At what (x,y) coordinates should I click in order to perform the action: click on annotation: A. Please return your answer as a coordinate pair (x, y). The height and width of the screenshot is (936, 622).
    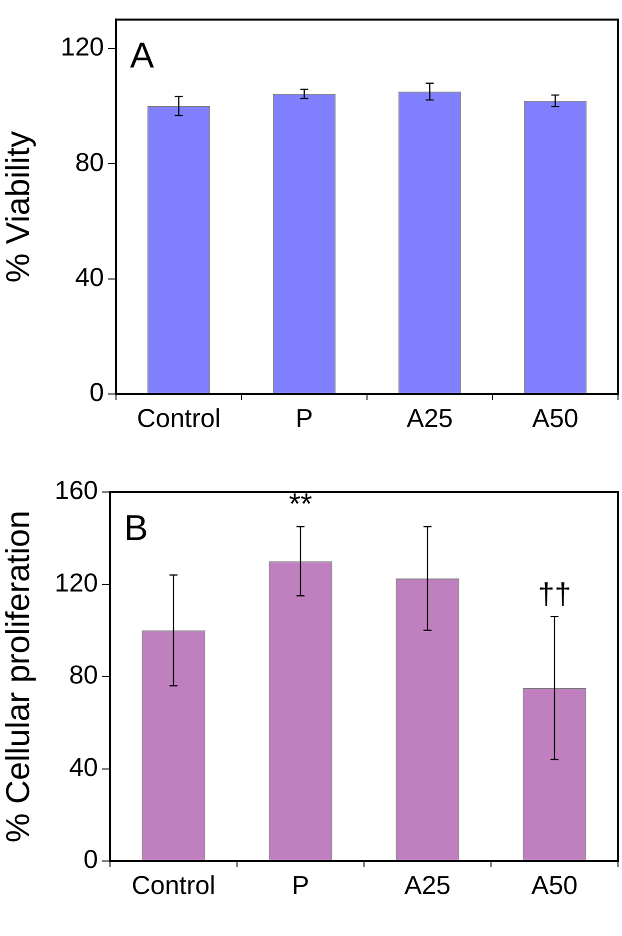
    Looking at the image, I should click on (142, 55).